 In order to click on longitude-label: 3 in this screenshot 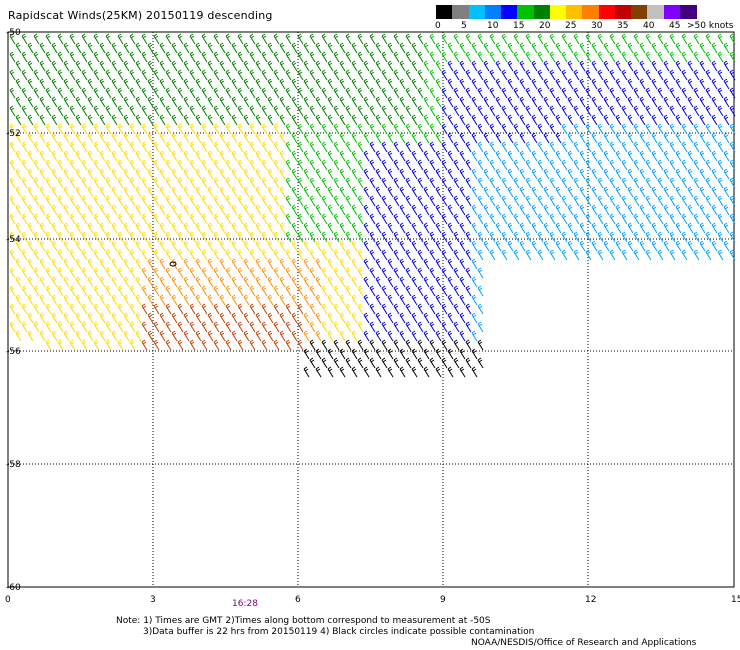, I will do `click(153, 600)`.